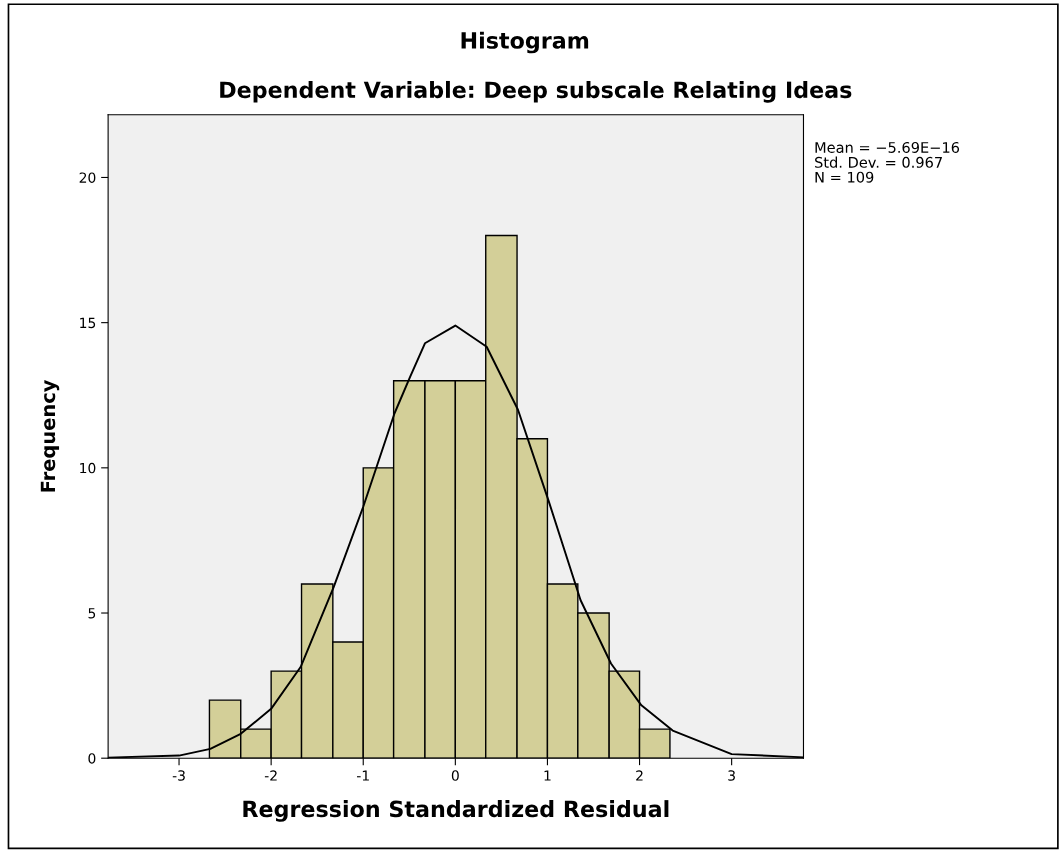 The width and height of the screenshot is (1060, 850). Describe the element at coordinates (88, 468) in the screenshot. I see `y-tick-label: 10` at that location.